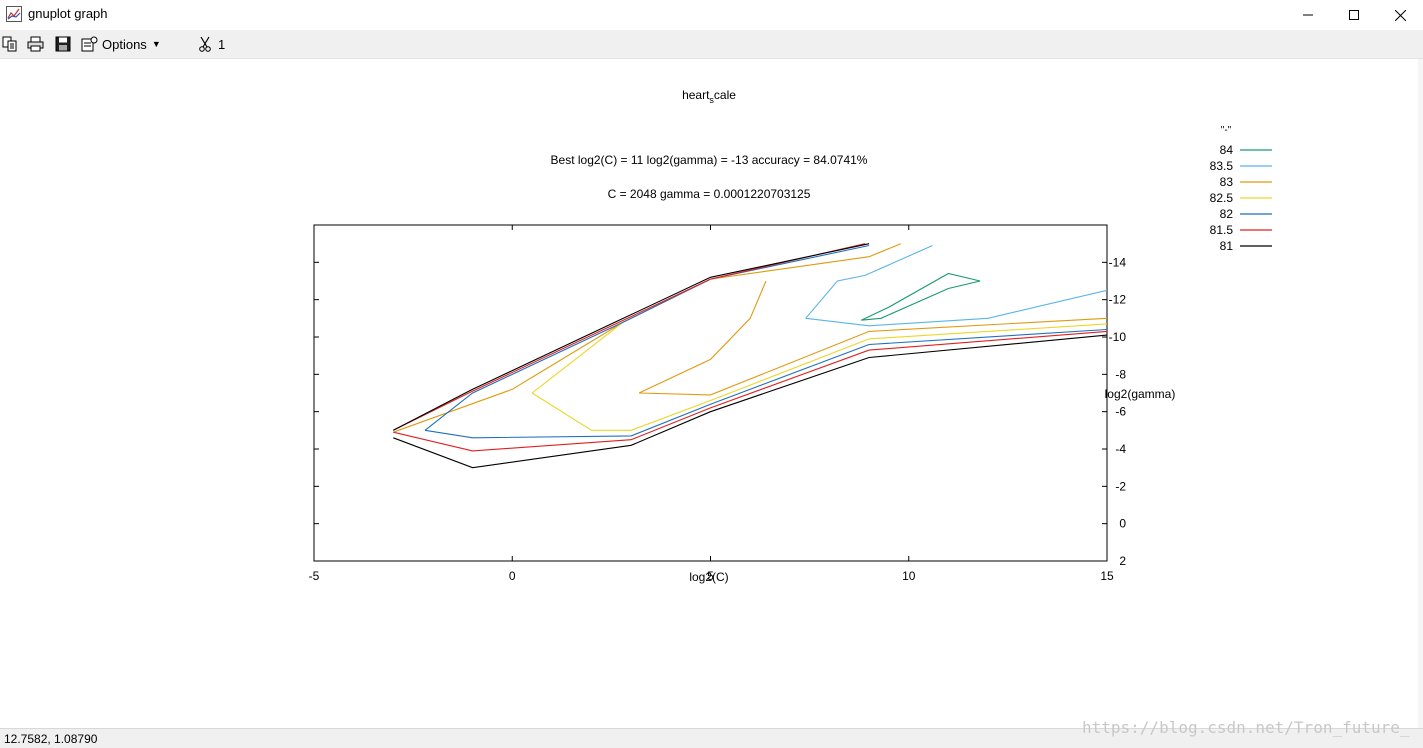 The image size is (1423, 748). I want to click on x-tick-label: 10, so click(909, 576).